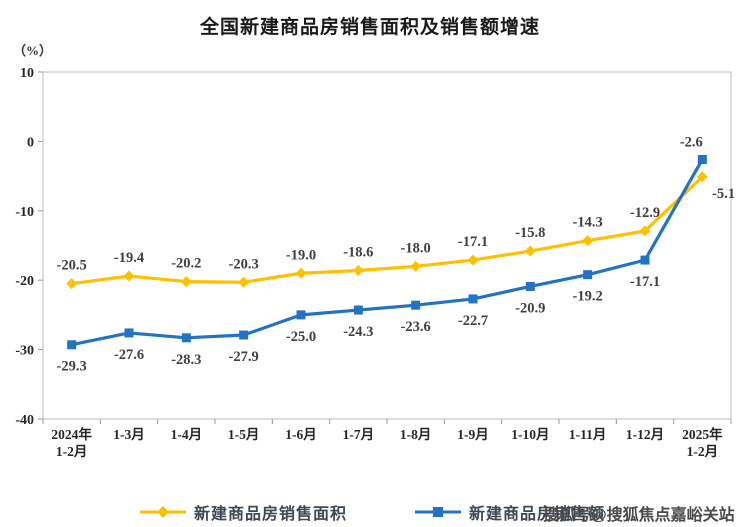 This screenshot has height=527, width=740. What do you see at coordinates (645, 213) in the screenshot?
I see `data-point-label: -12.9` at bounding box center [645, 213].